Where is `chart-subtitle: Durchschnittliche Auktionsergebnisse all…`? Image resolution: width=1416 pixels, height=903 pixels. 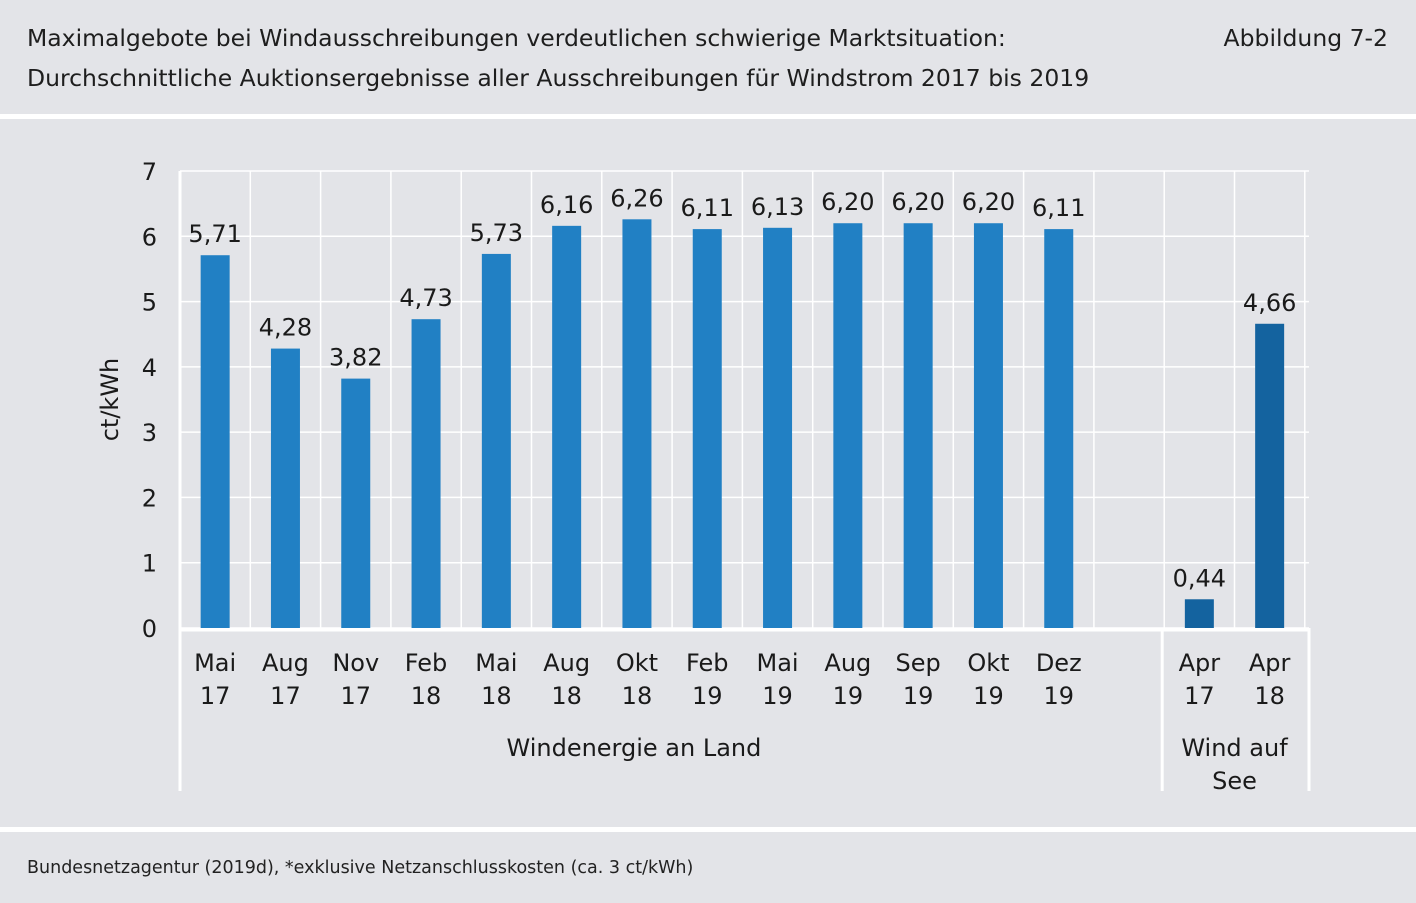
chart-subtitle: Durchschnittliche Auktionsergebnisse all… is located at coordinates (558, 78).